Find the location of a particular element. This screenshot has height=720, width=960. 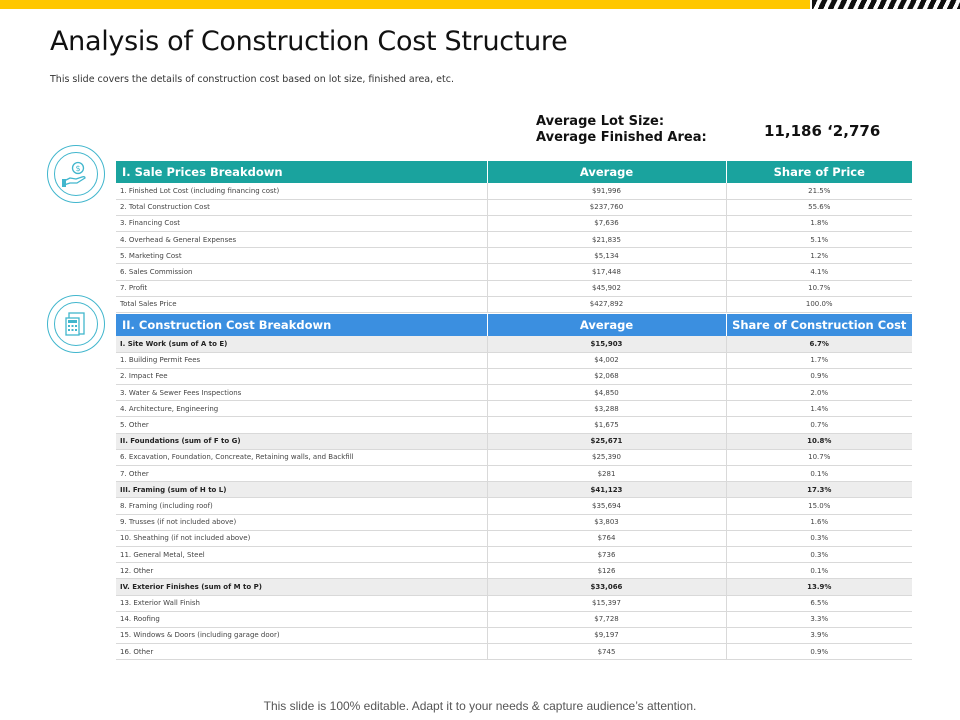

table-row: 5. Other $1,675 0.7% is located at coordinates (514, 425).